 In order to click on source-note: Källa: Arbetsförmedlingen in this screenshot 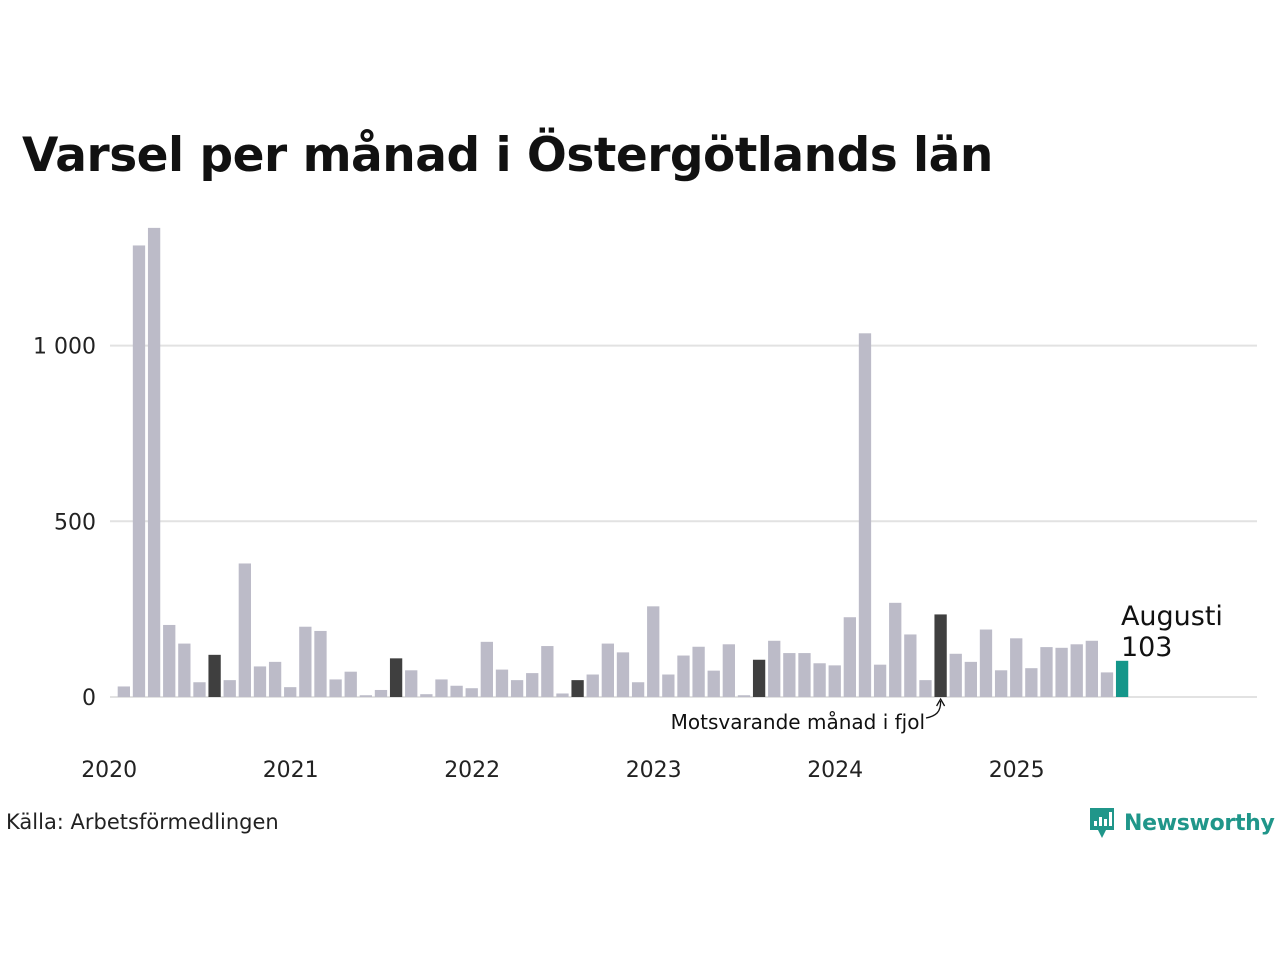, I will do `click(142, 822)`.